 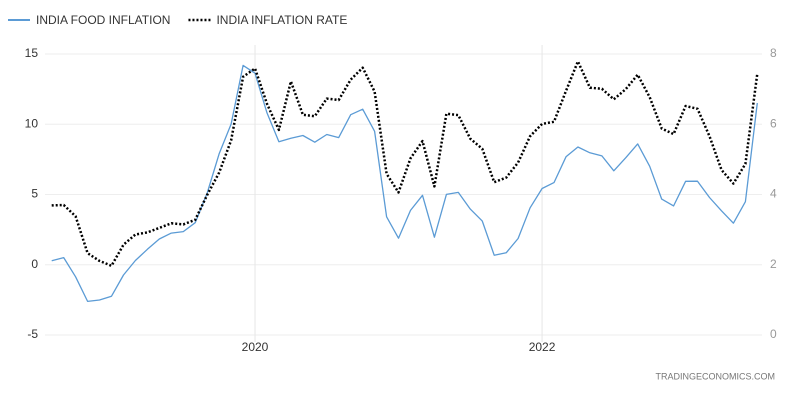 What do you see at coordinates (542, 347) in the screenshot?
I see `x-tick-label: 2022` at bounding box center [542, 347].